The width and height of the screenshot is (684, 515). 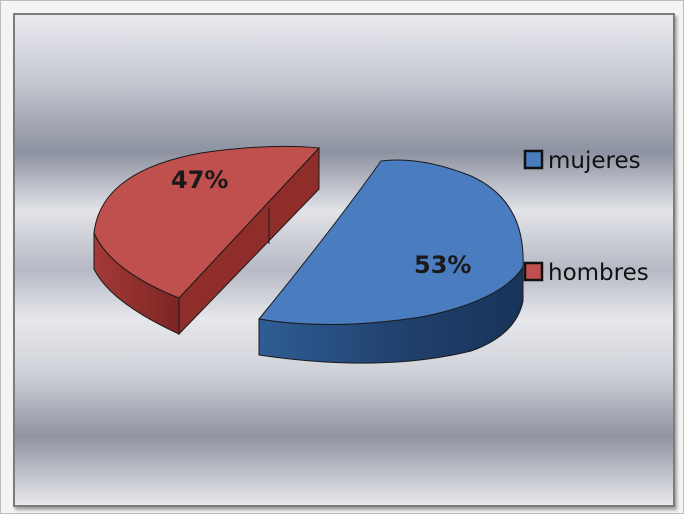 What do you see at coordinates (586, 217) in the screenshot?
I see `legend: mujeres hombres` at bounding box center [586, 217].